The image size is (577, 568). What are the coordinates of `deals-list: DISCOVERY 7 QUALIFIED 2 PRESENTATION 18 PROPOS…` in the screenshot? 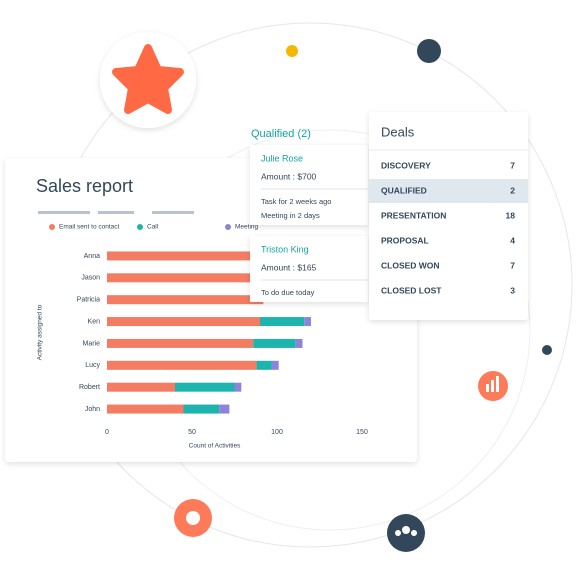 It's located at (448, 227).